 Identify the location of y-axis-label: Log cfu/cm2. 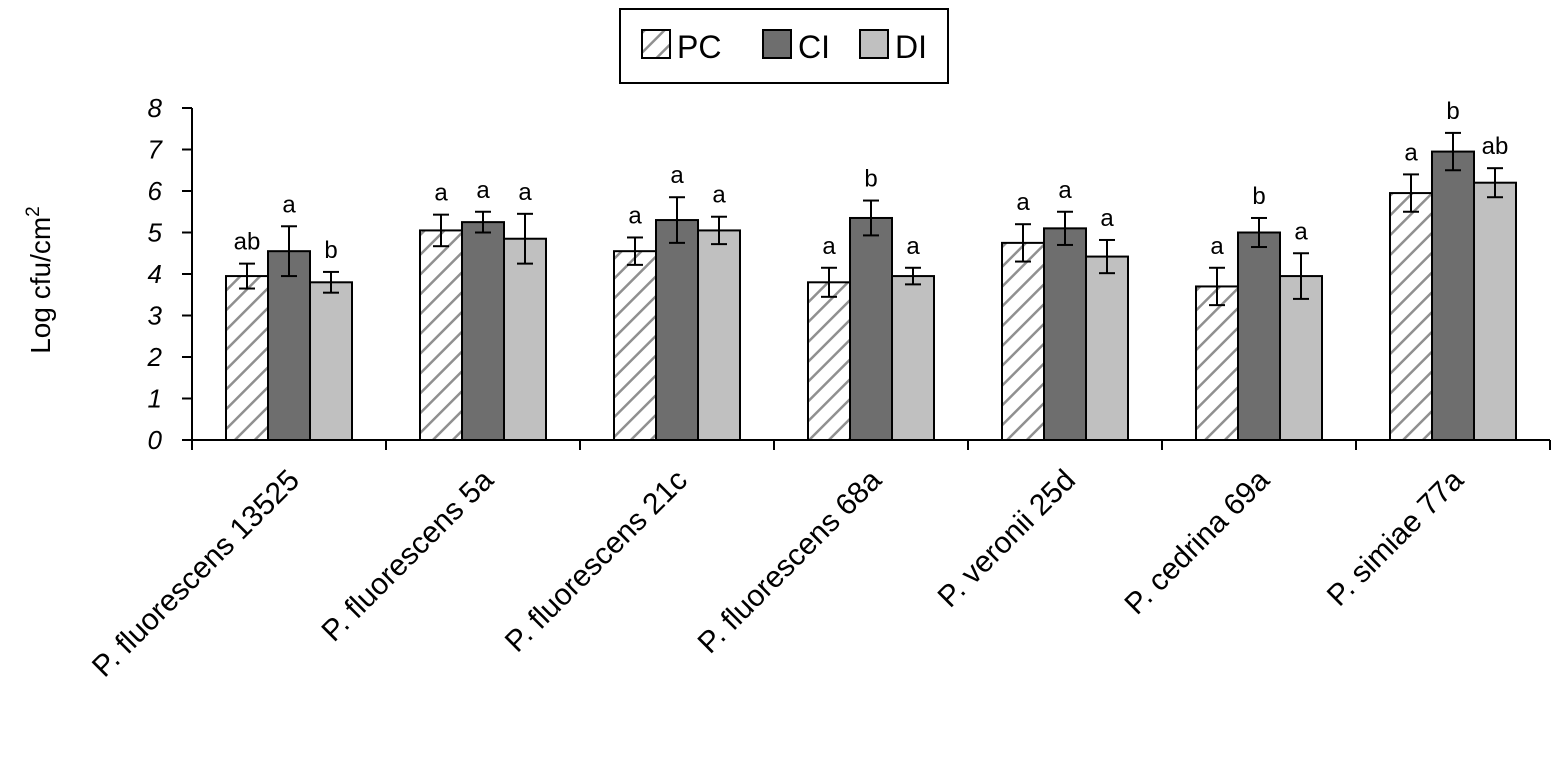
(39, 280).